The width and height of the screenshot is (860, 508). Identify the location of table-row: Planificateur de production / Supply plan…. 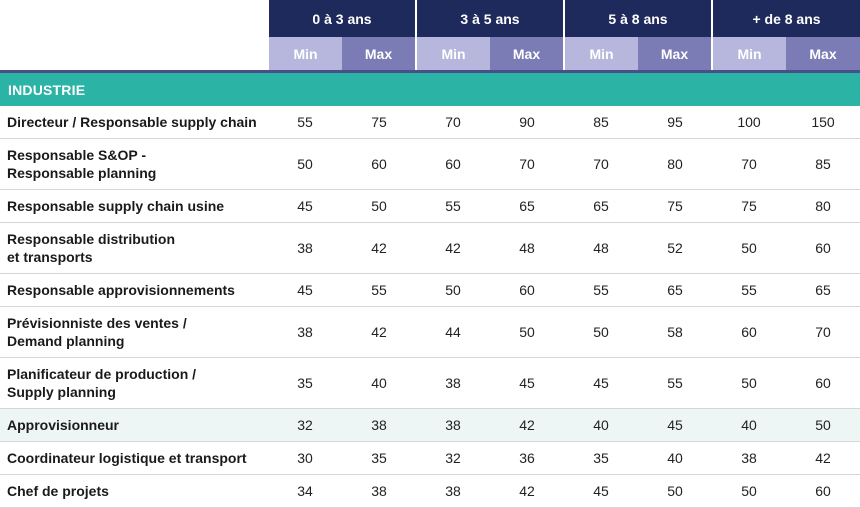
(430, 383).